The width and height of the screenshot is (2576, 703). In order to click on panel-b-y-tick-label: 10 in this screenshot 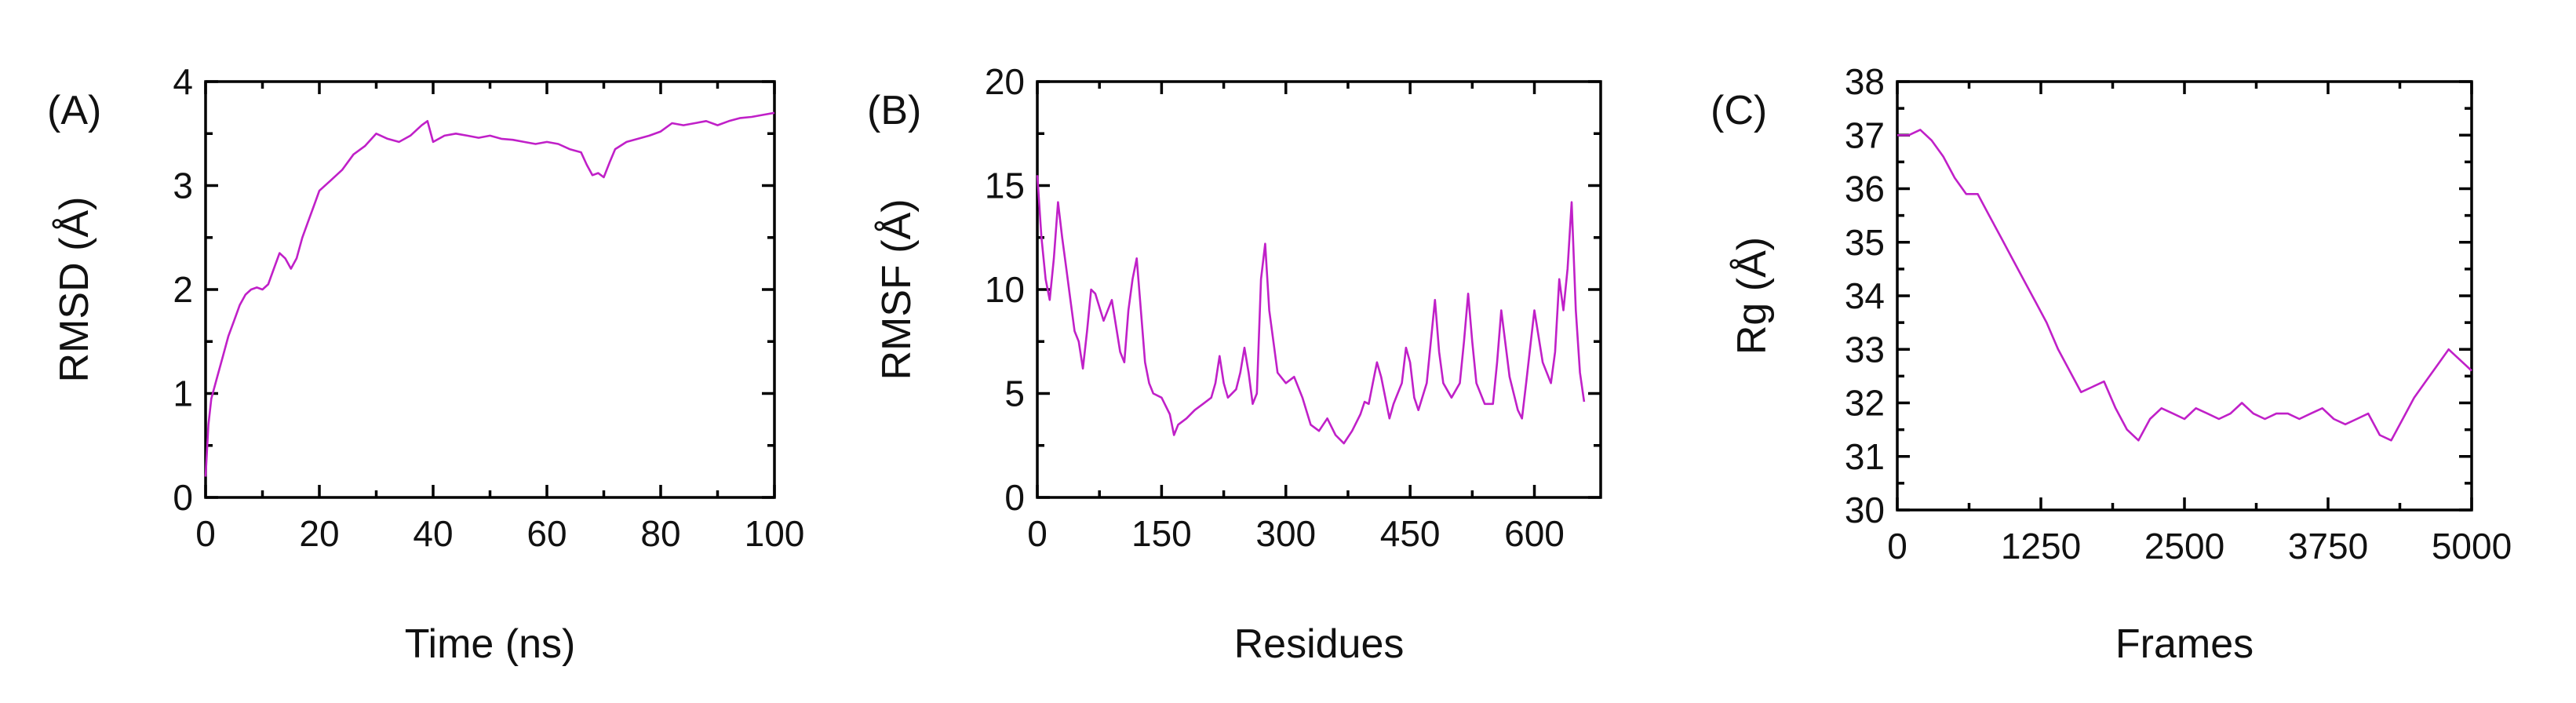, I will do `click(1005, 289)`.